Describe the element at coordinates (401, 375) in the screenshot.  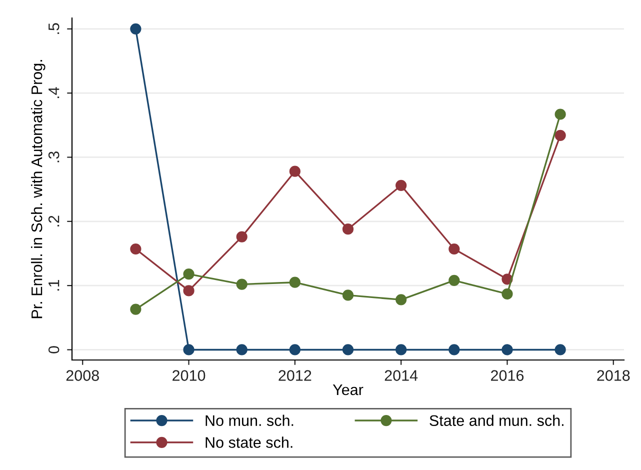
I see `x-tick-label: 2014` at that location.